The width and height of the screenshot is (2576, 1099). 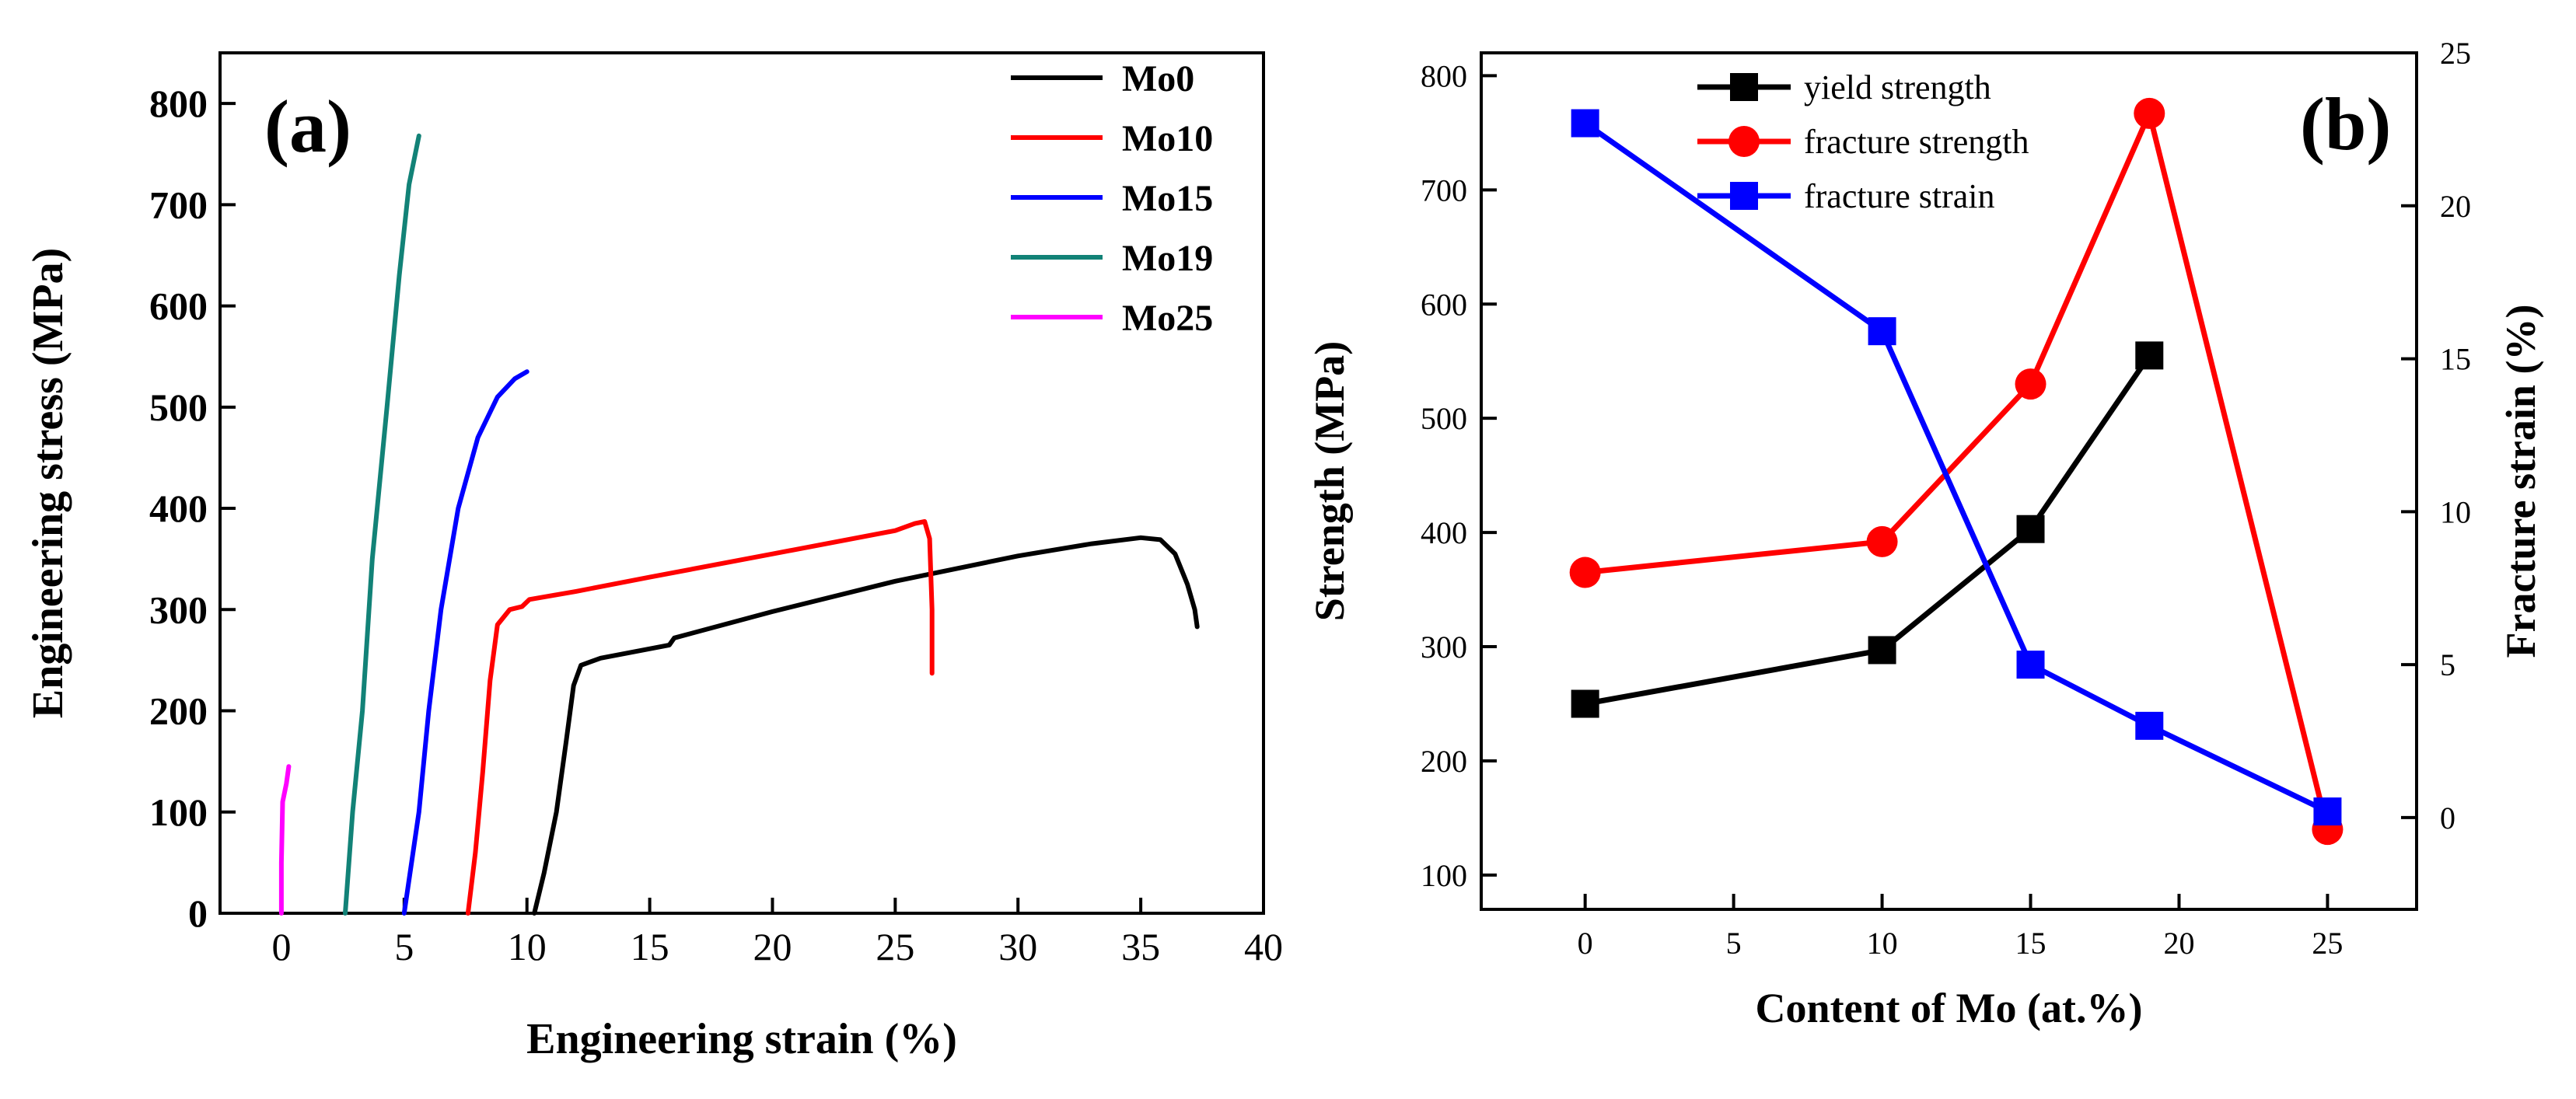 I want to click on y2-axis-title: Fracture strain (%), so click(x=2520, y=481).